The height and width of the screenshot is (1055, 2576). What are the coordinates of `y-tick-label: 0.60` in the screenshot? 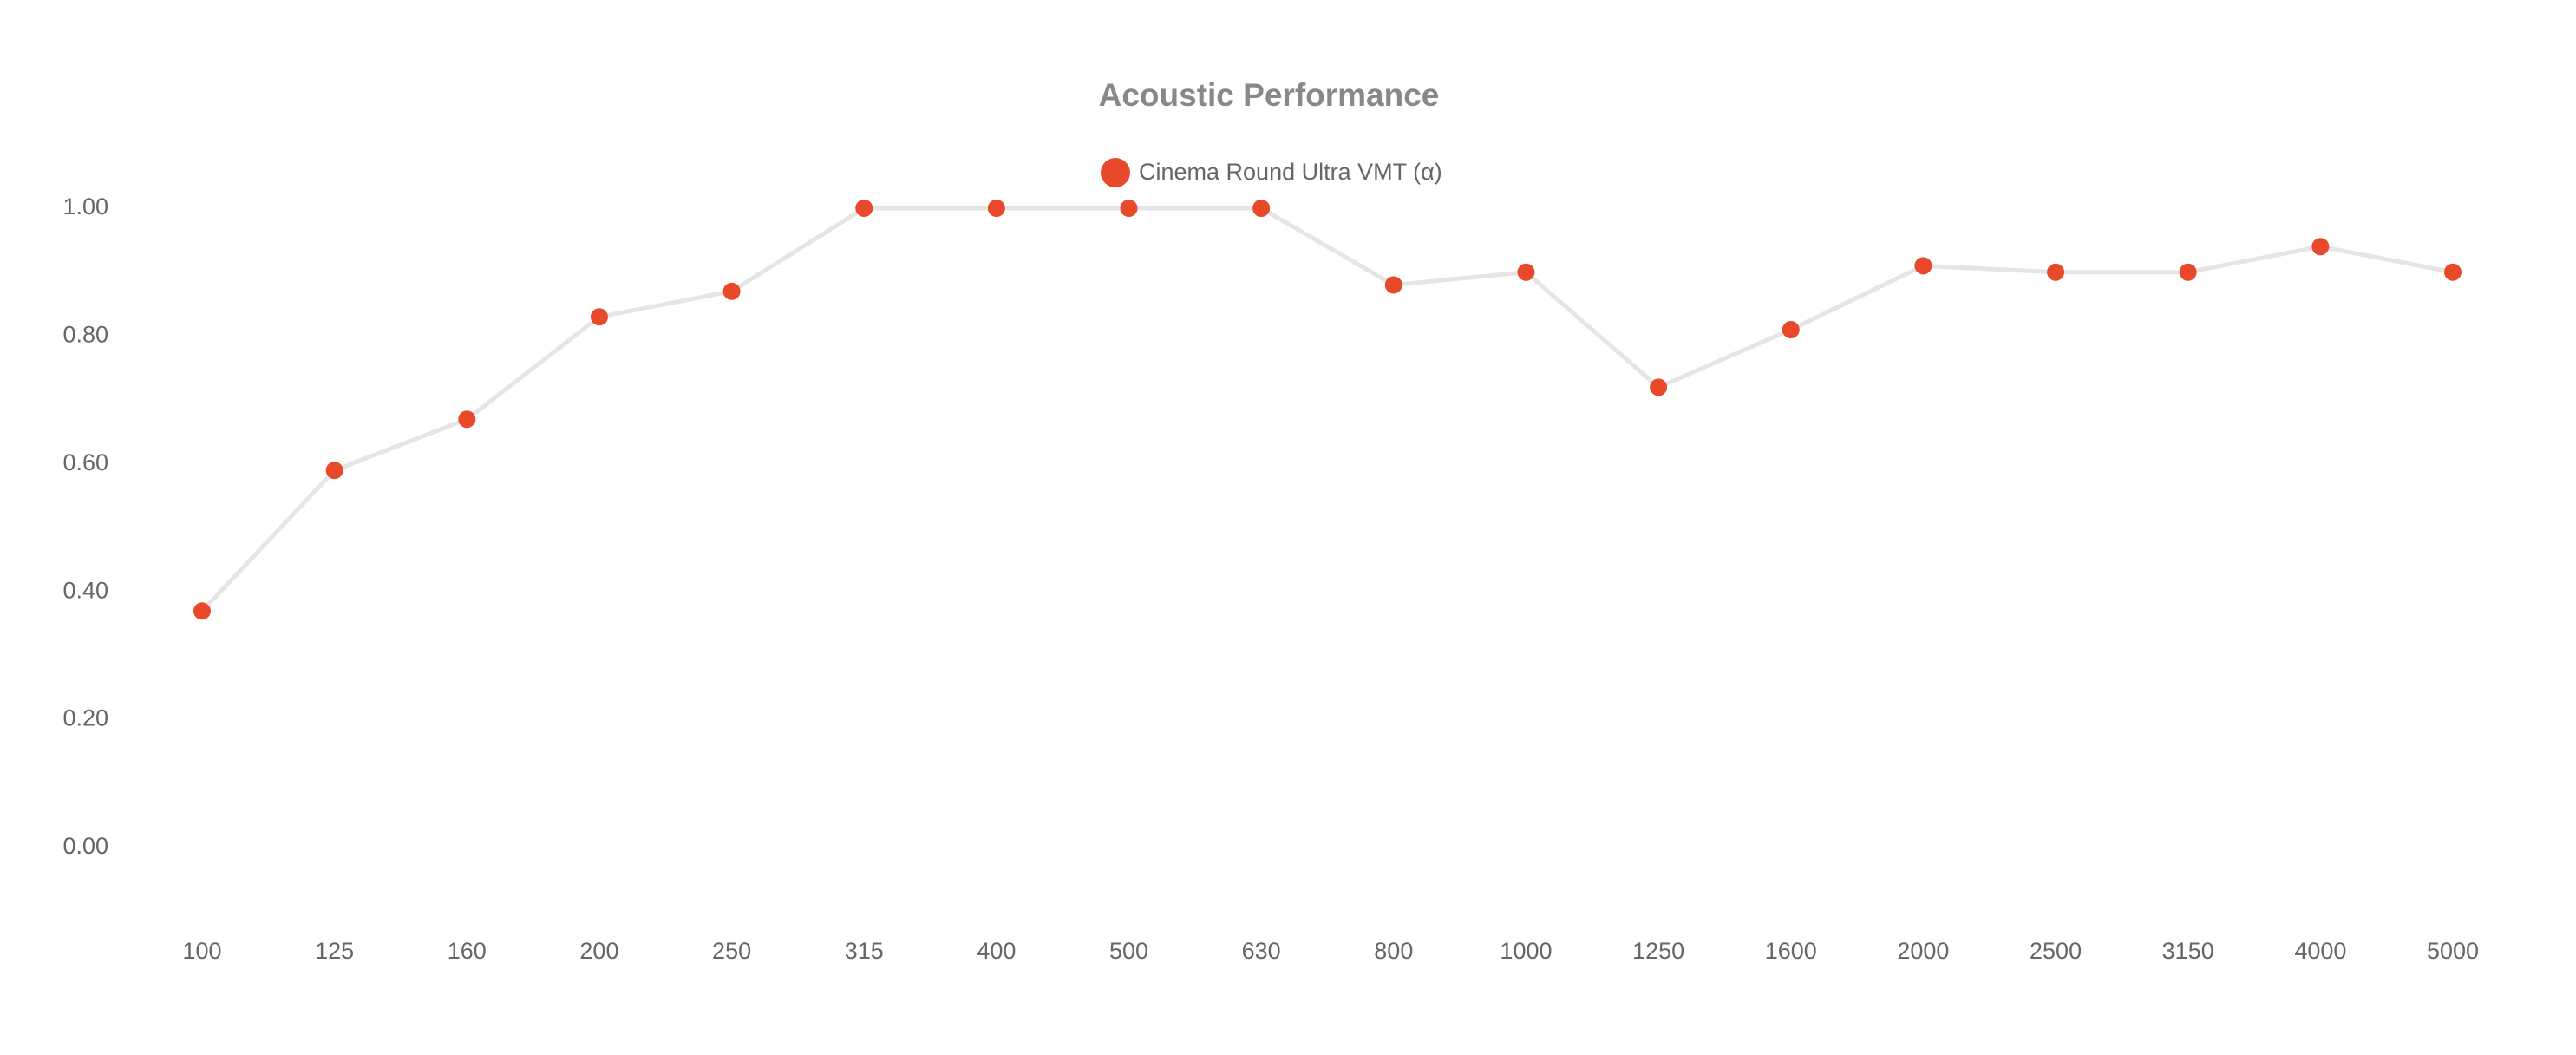 It's located at (85, 462).